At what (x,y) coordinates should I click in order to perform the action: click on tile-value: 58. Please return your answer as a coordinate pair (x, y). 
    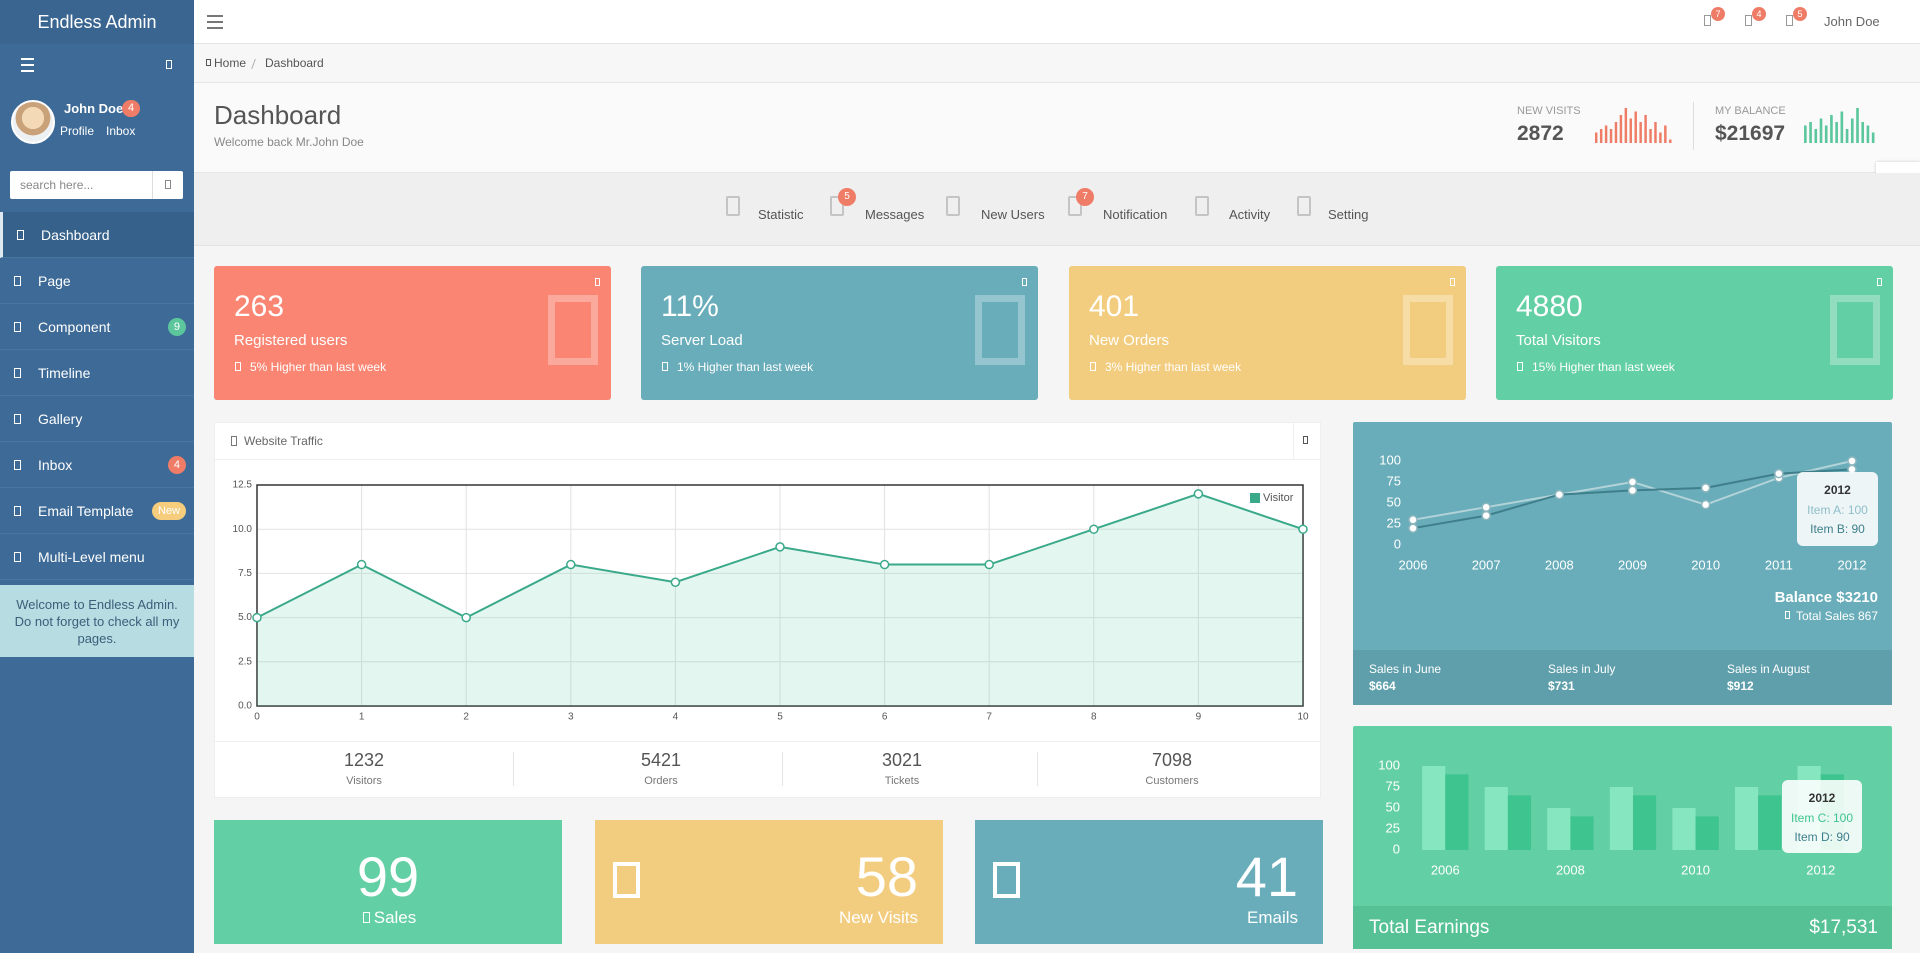
    Looking at the image, I should click on (886, 876).